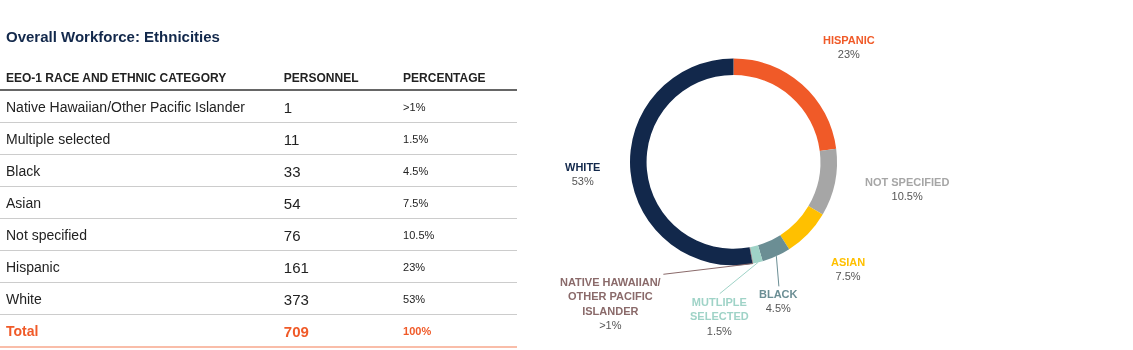 Image resolution: width=1133 pixels, height=350 pixels. I want to click on data-label: 53%, so click(582, 181).